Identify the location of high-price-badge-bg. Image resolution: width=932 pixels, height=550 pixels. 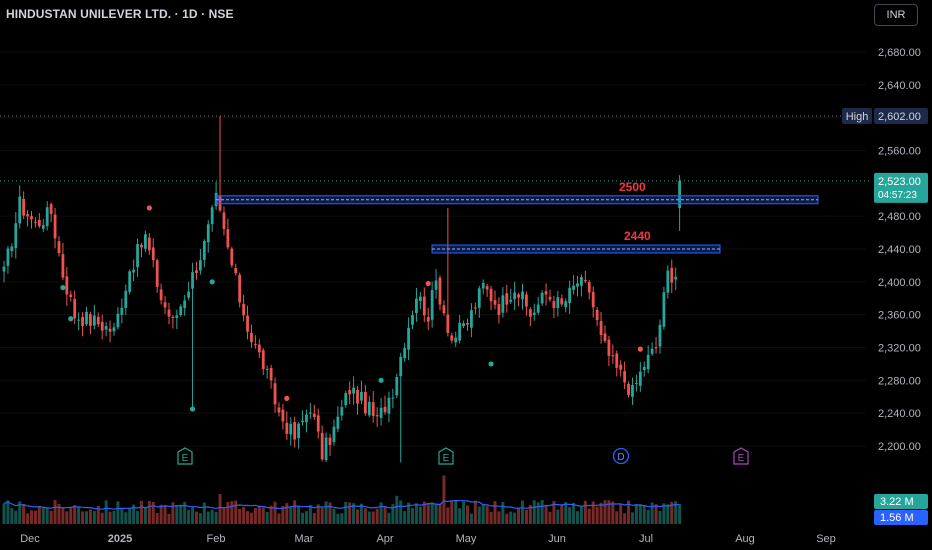
(901, 116).